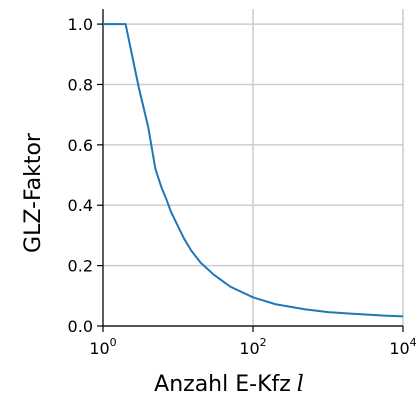 The image size is (418, 402). Describe the element at coordinates (80, 24) in the screenshot. I see `y-tick-label: 1.0` at that location.